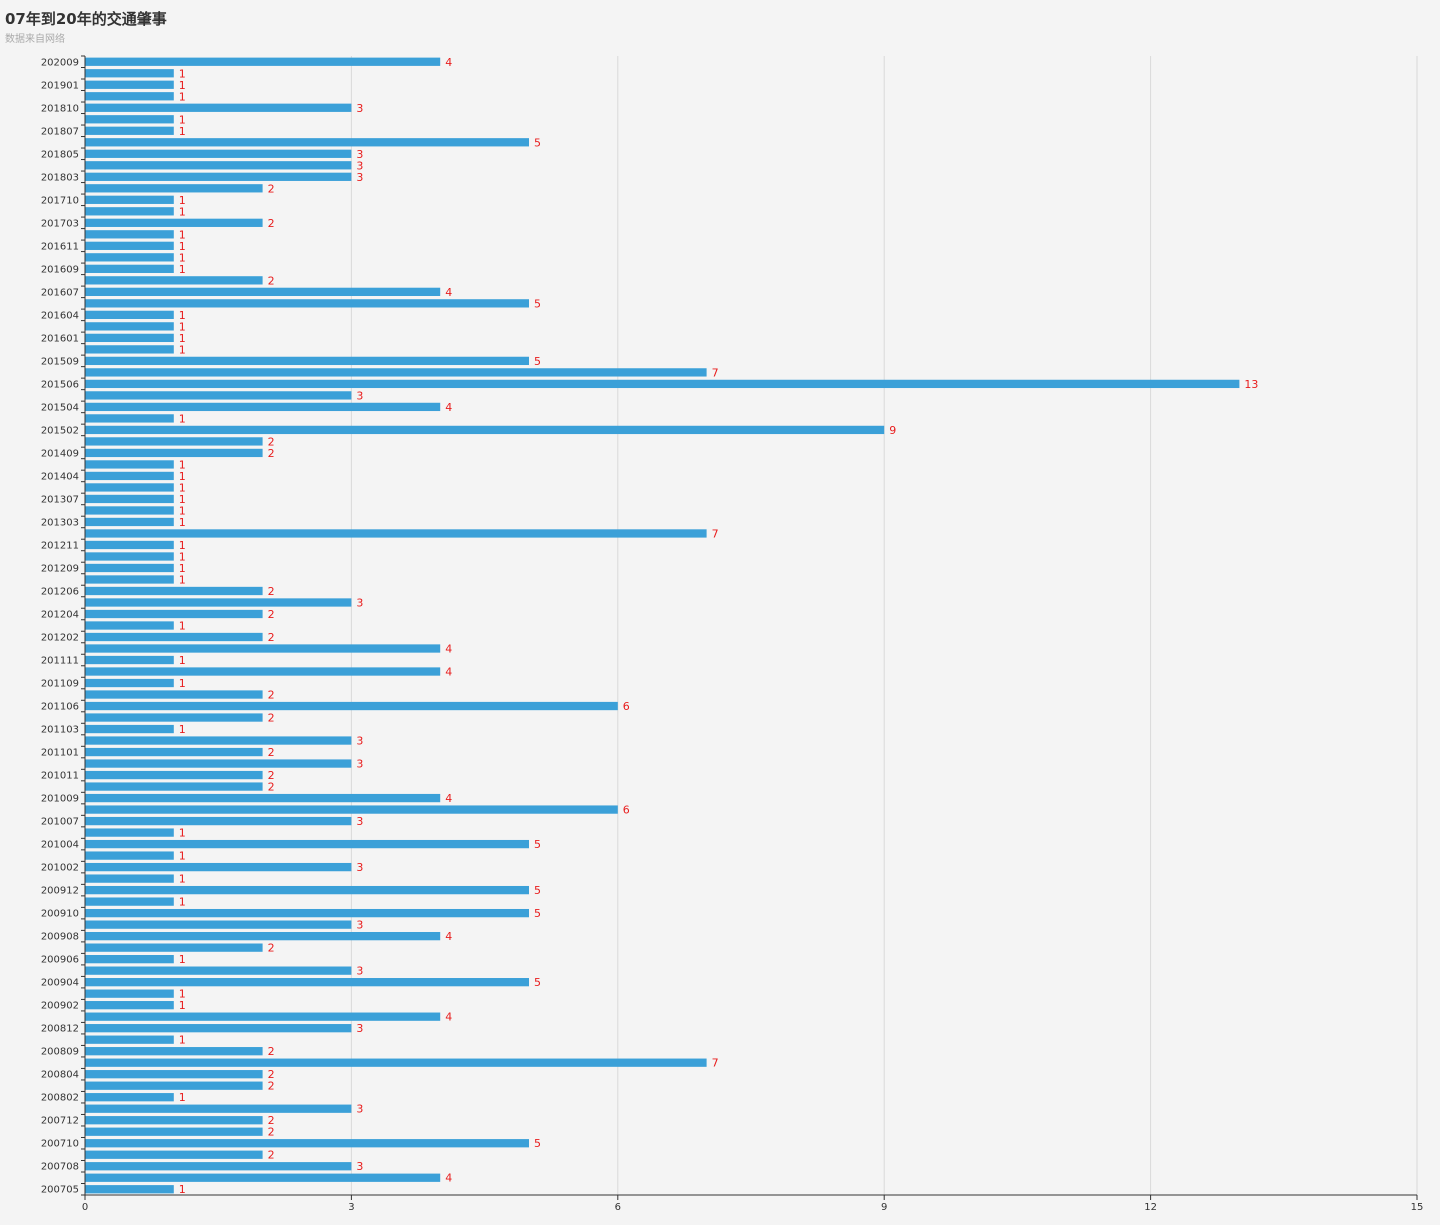 Image resolution: width=1440 pixels, height=1225 pixels. What do you see at coordinates (715, 533) in the screenshot?
I see `data-label-201301: 7` at bounding box center [715, 533].